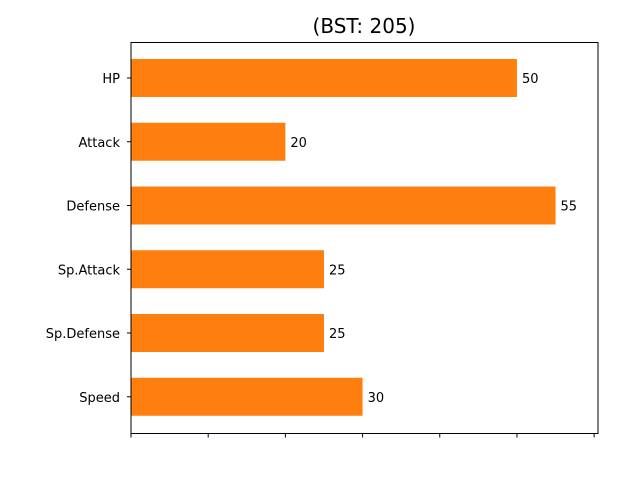  Describe the element at coordinates (99, 143) in the screenshot. I see `y-tick-label-attack: Attack` at that location.